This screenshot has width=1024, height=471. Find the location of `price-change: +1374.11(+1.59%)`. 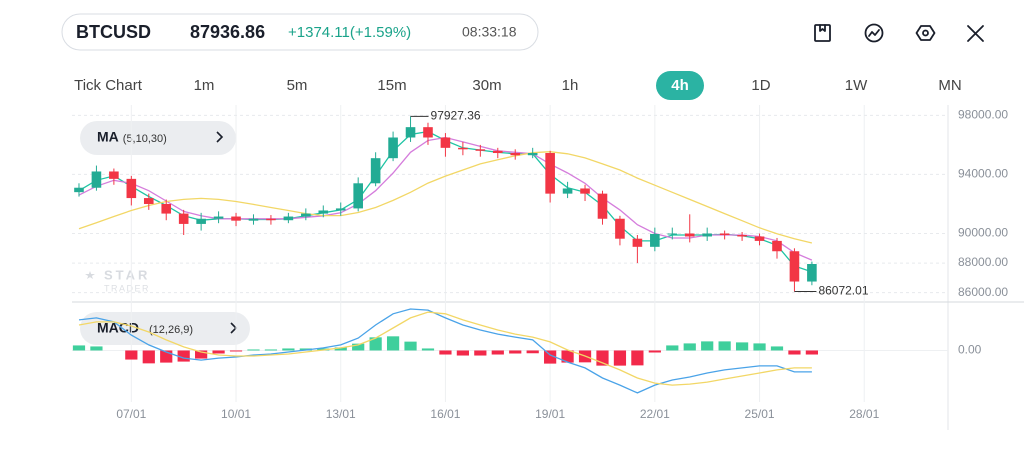

price-change: +1374.11(+1.59%) is located at coordinates (349, 32).